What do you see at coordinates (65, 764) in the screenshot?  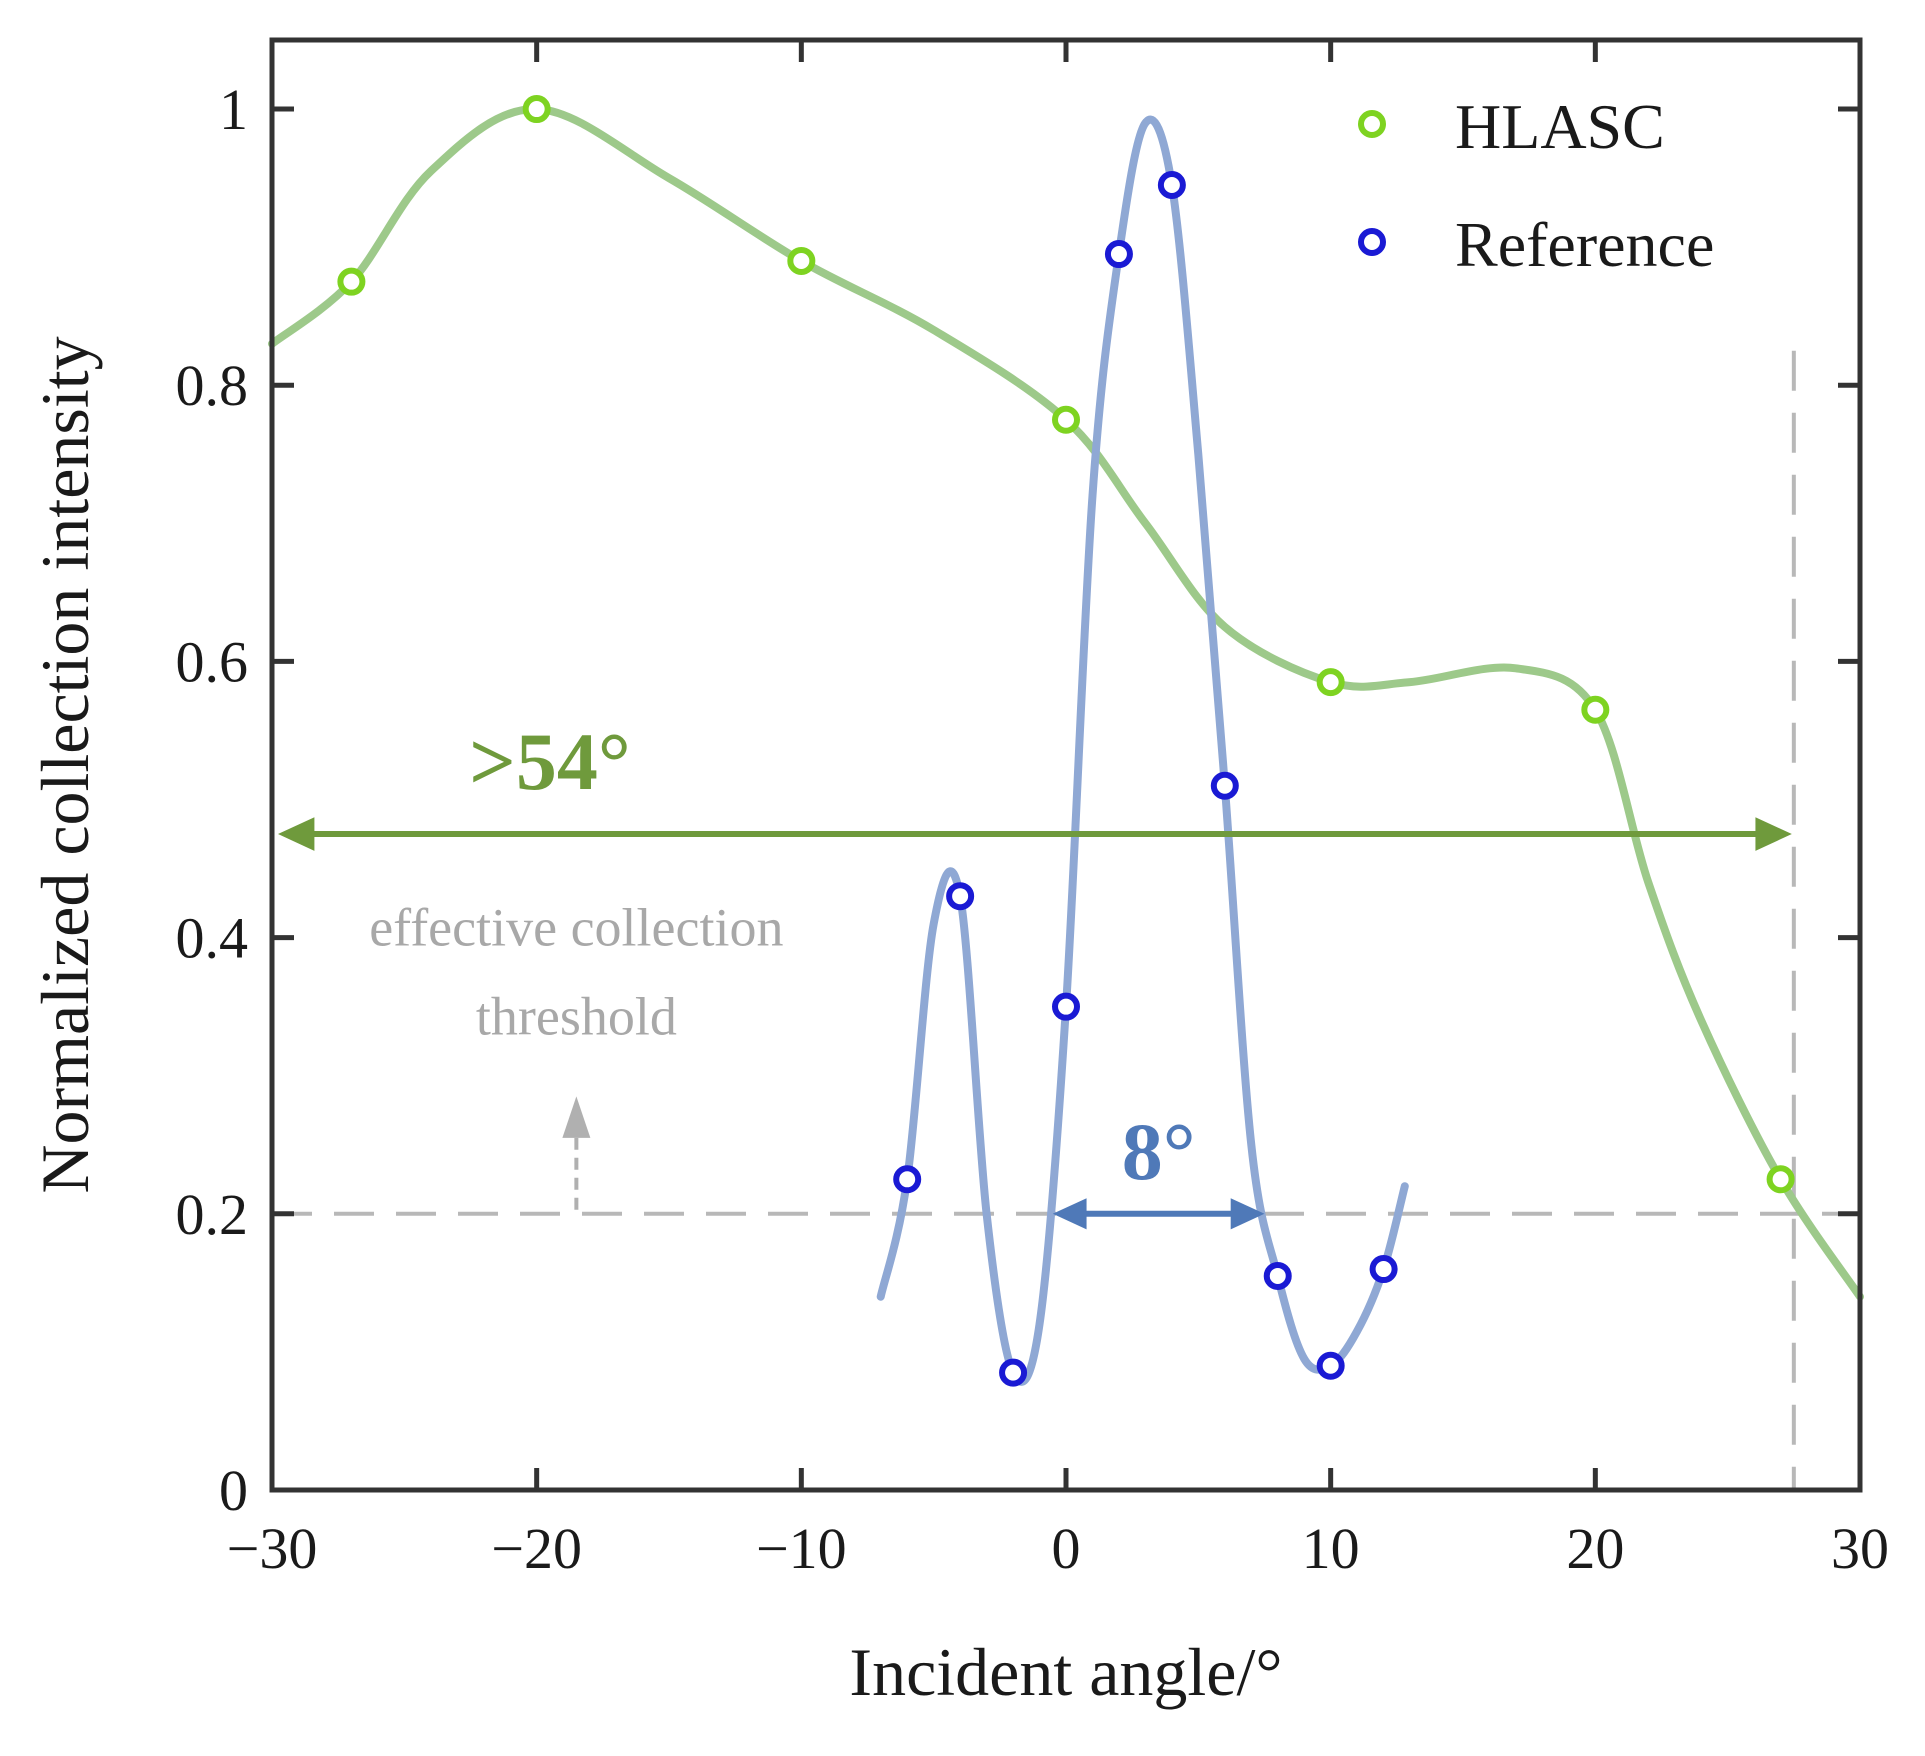 I see `y-axis-title: Normalized collection intensity` at bounding box center [65, 764].